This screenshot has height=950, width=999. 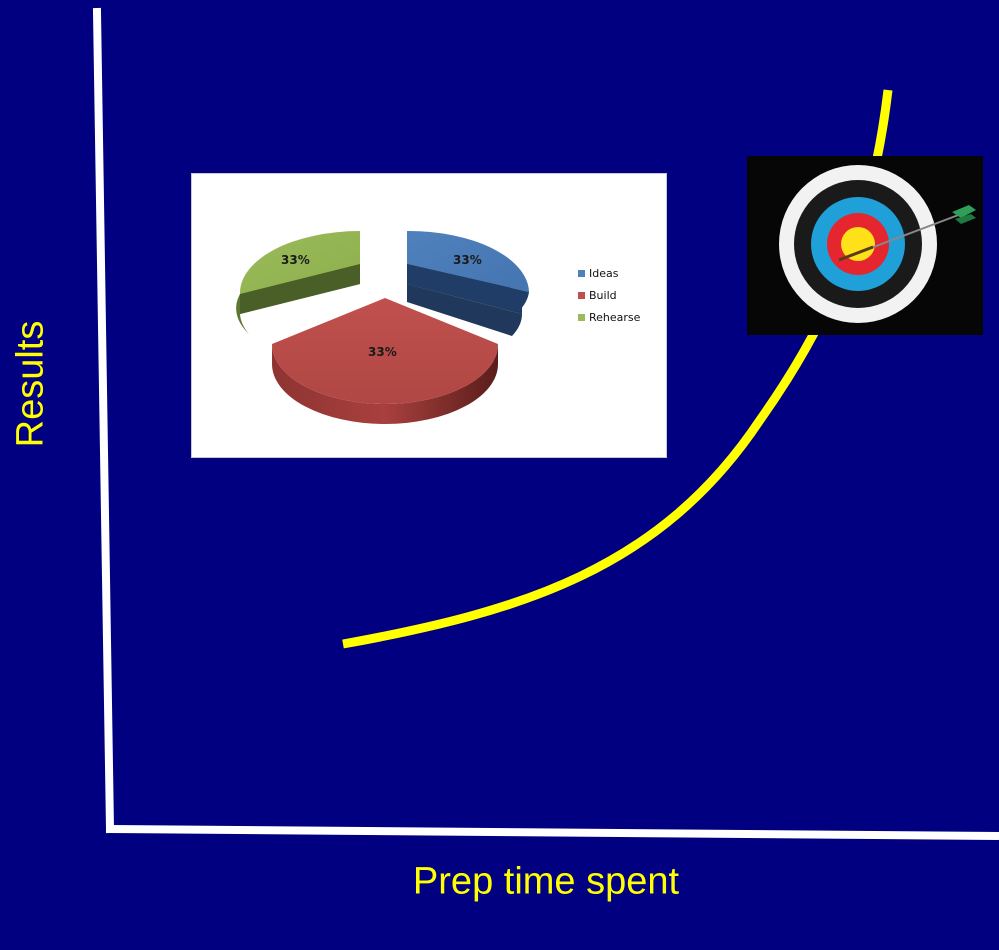 What do you see at coordinates (603, 295) in the screenshot?
I see `legend-label-build: Build` at bounding box center [603, 295].